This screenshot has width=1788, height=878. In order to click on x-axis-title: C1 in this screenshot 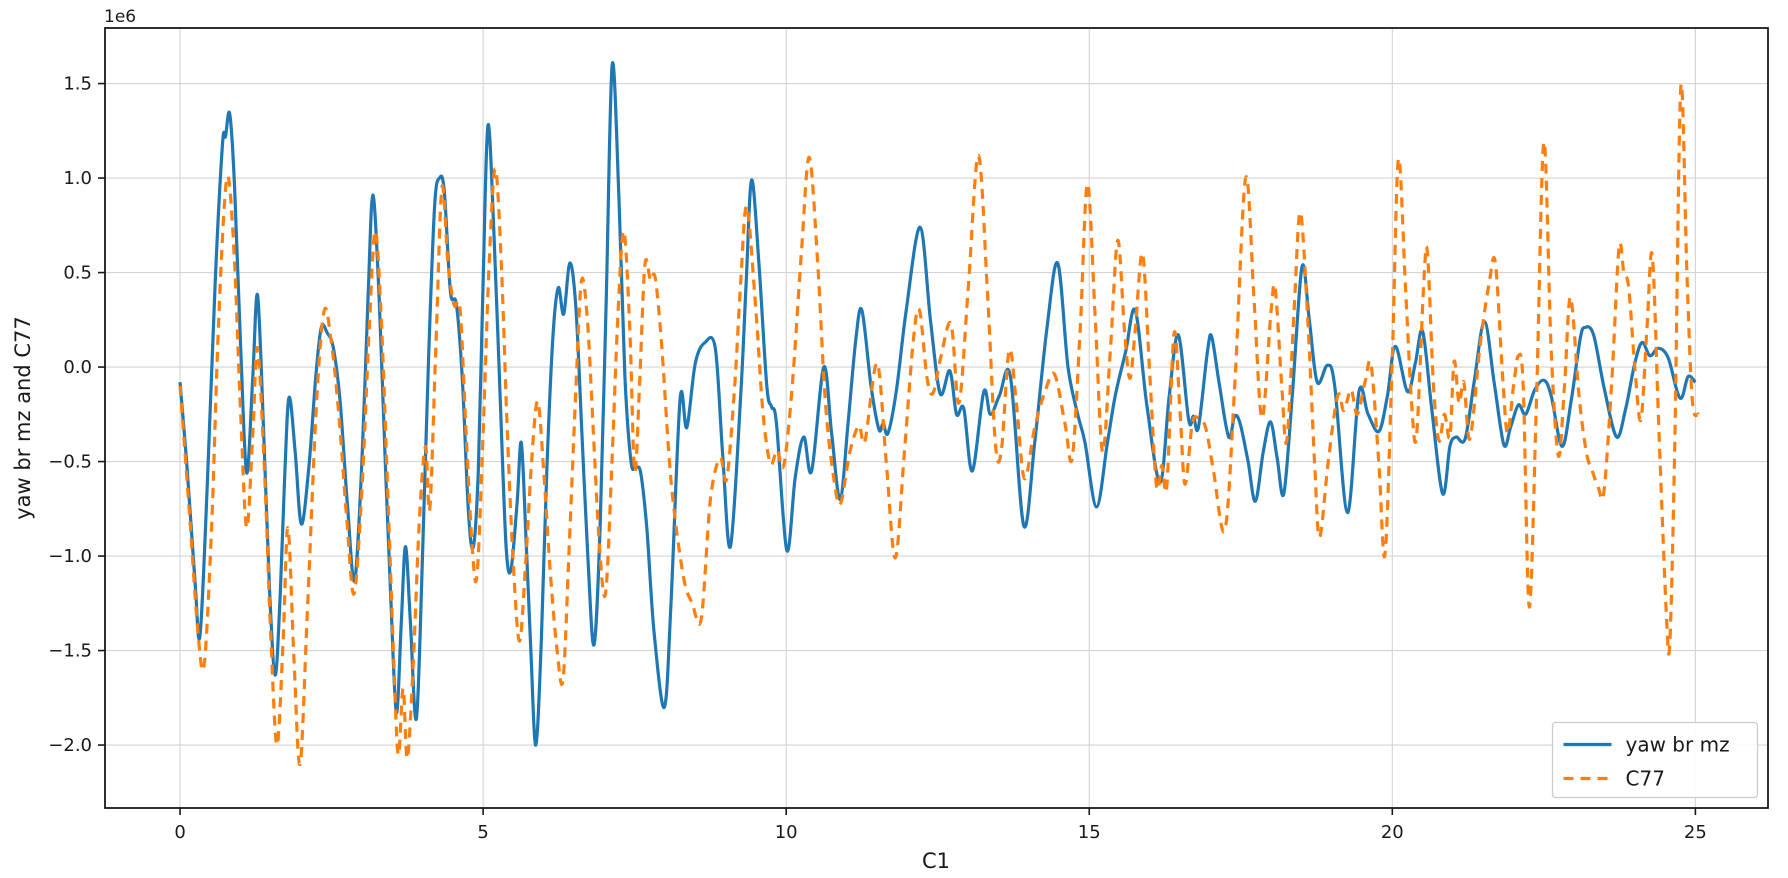, I will do `click(936, 861)`.